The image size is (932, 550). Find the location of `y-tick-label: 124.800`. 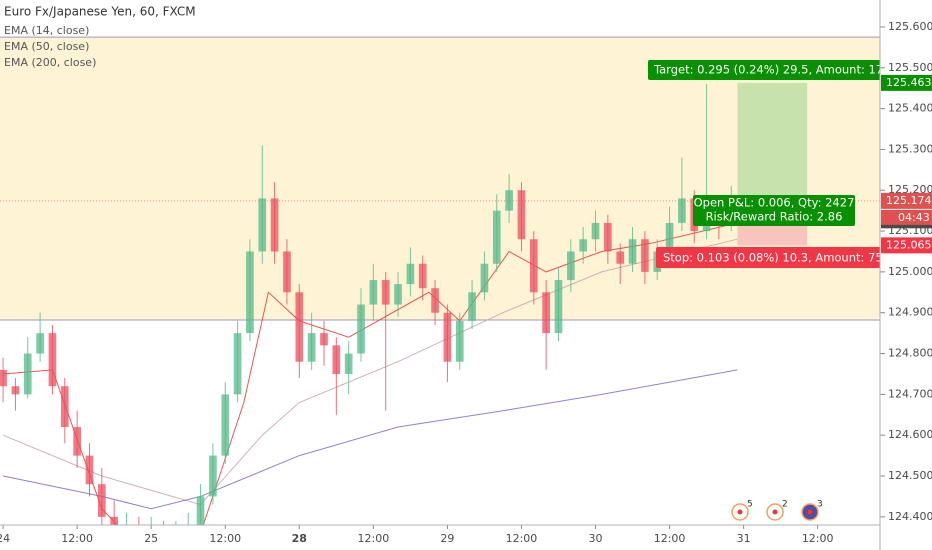

y-tick-label: 124.800 is located at coordinates (910, 353).